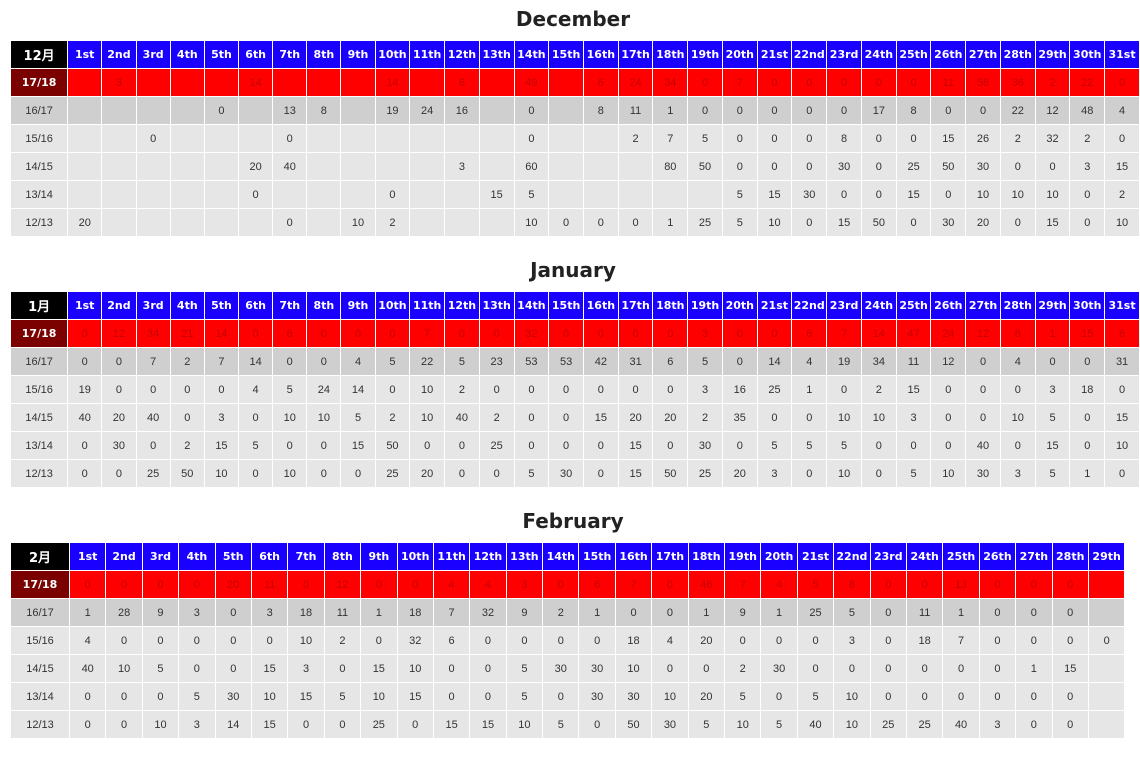 The image size is (1140, 760). Describe the element at coordinates (961, 556) in the screenshot. I see `day-header: 25th` at that location.